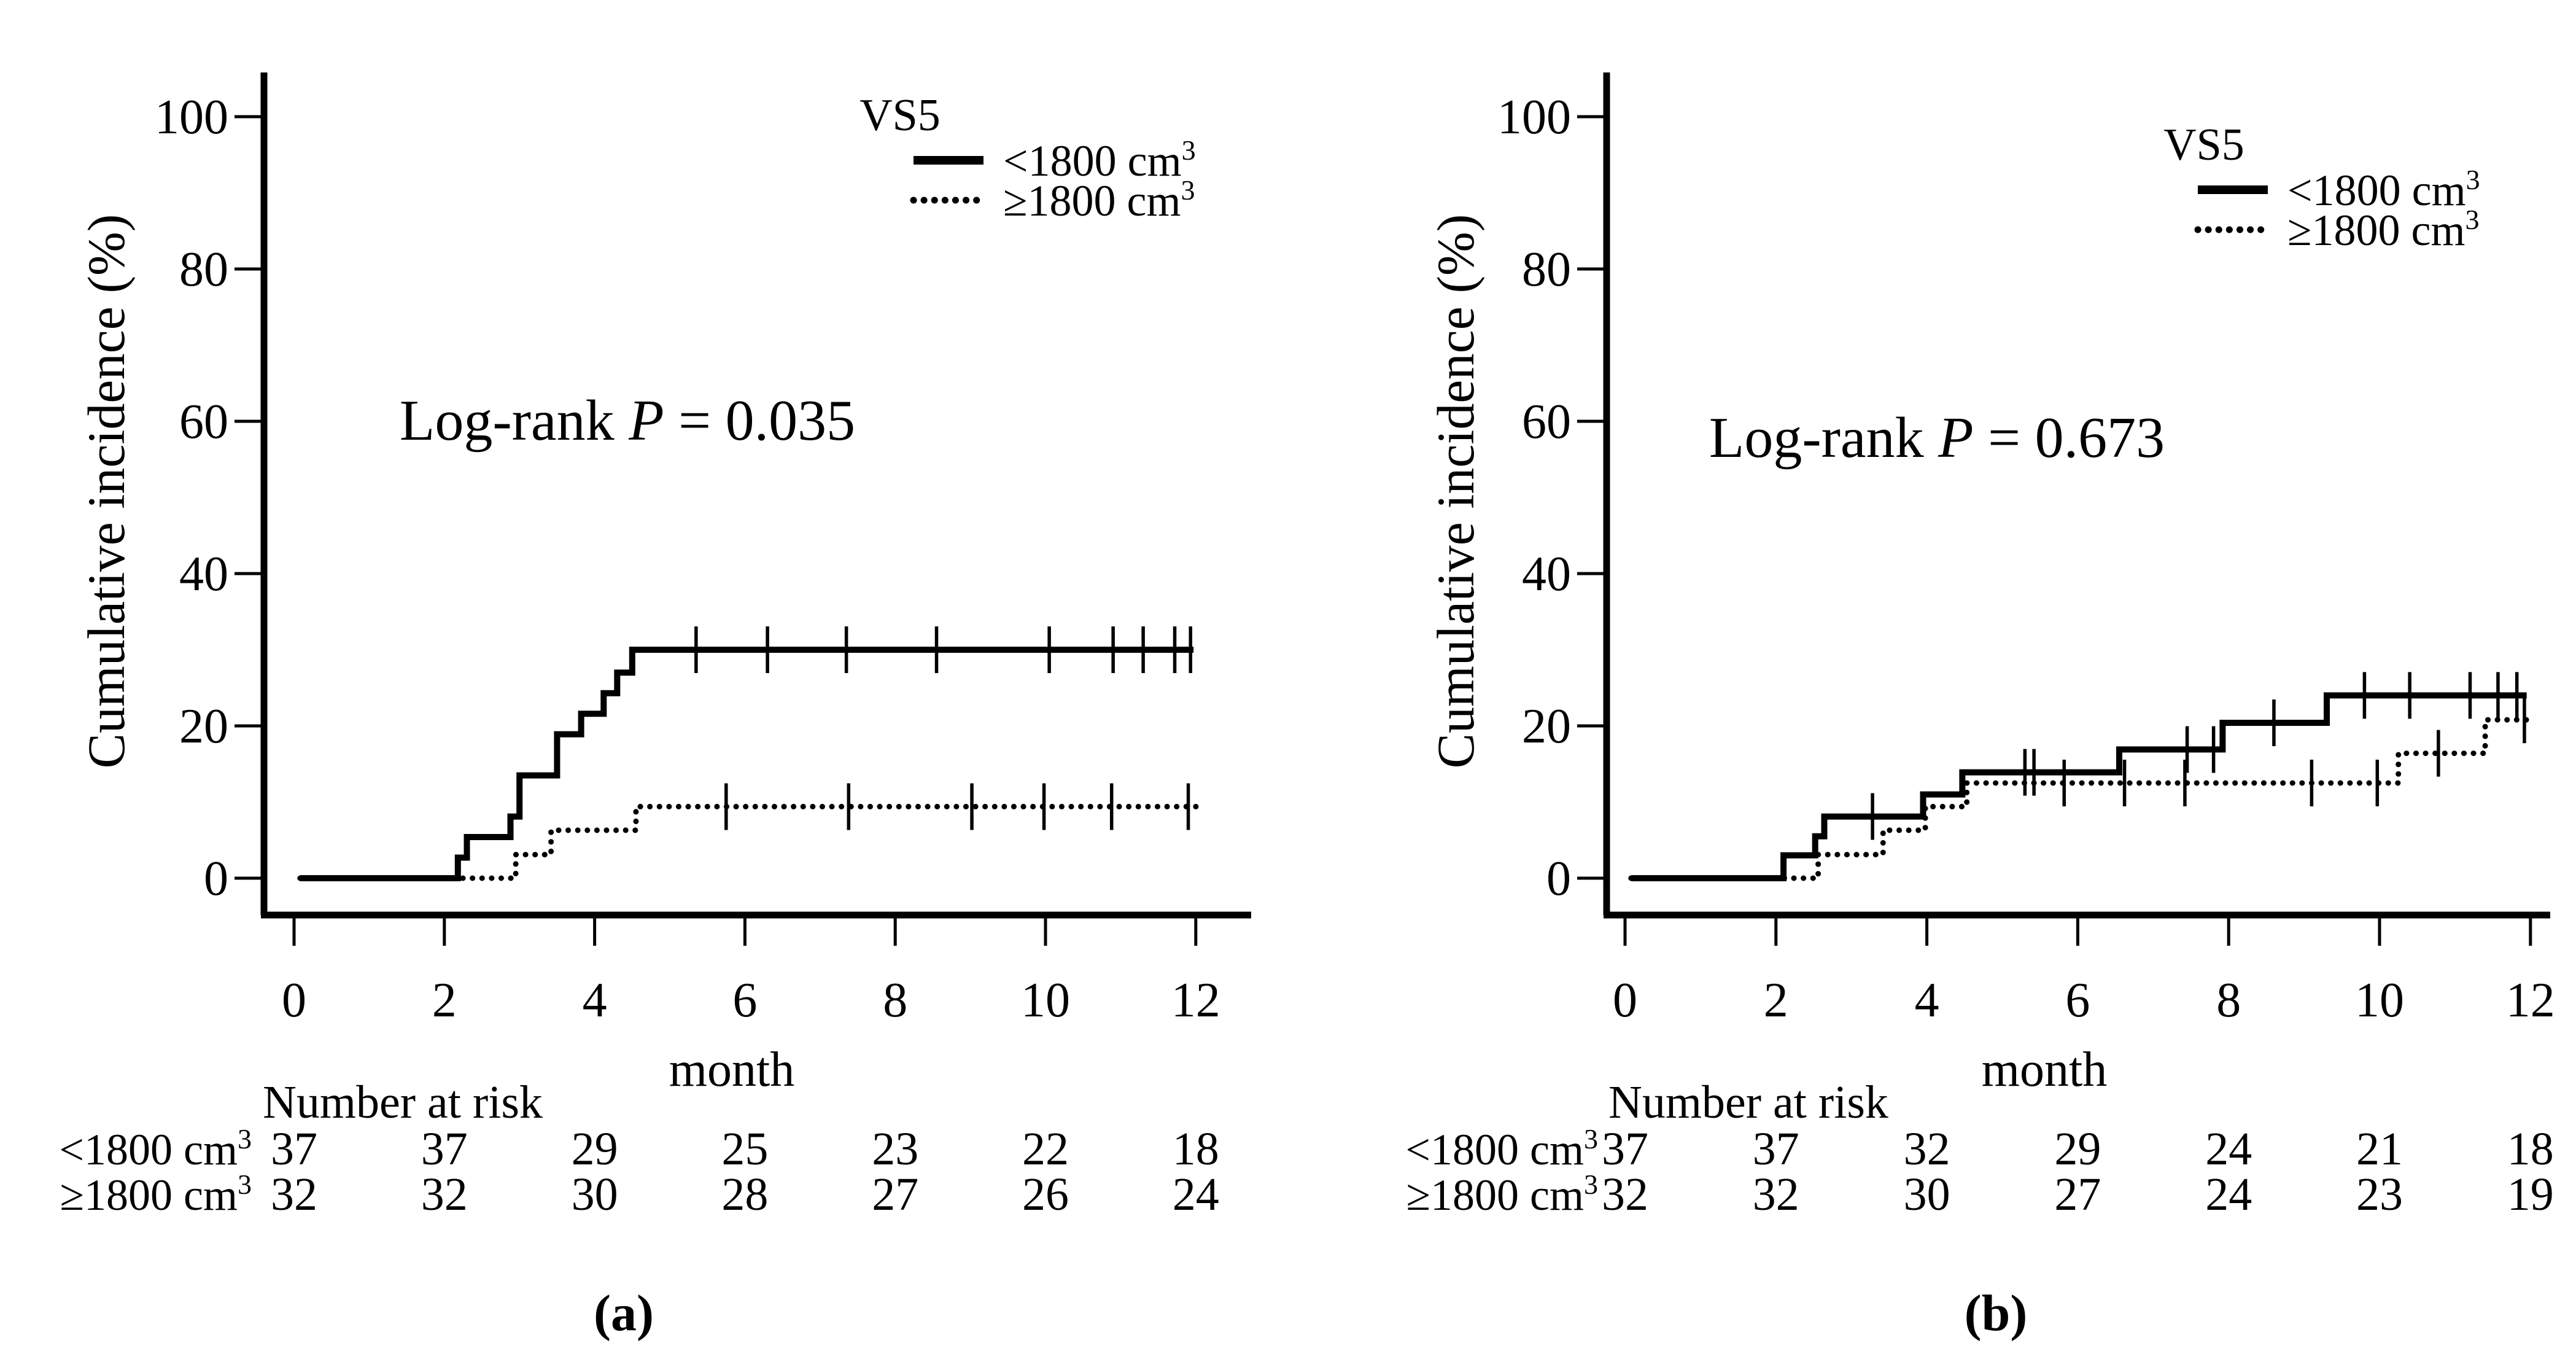  What do you see at coordinates (2379, 1149) in the screenshot?
I see `risk-count: 21` at bounding box center [2379, 1149].